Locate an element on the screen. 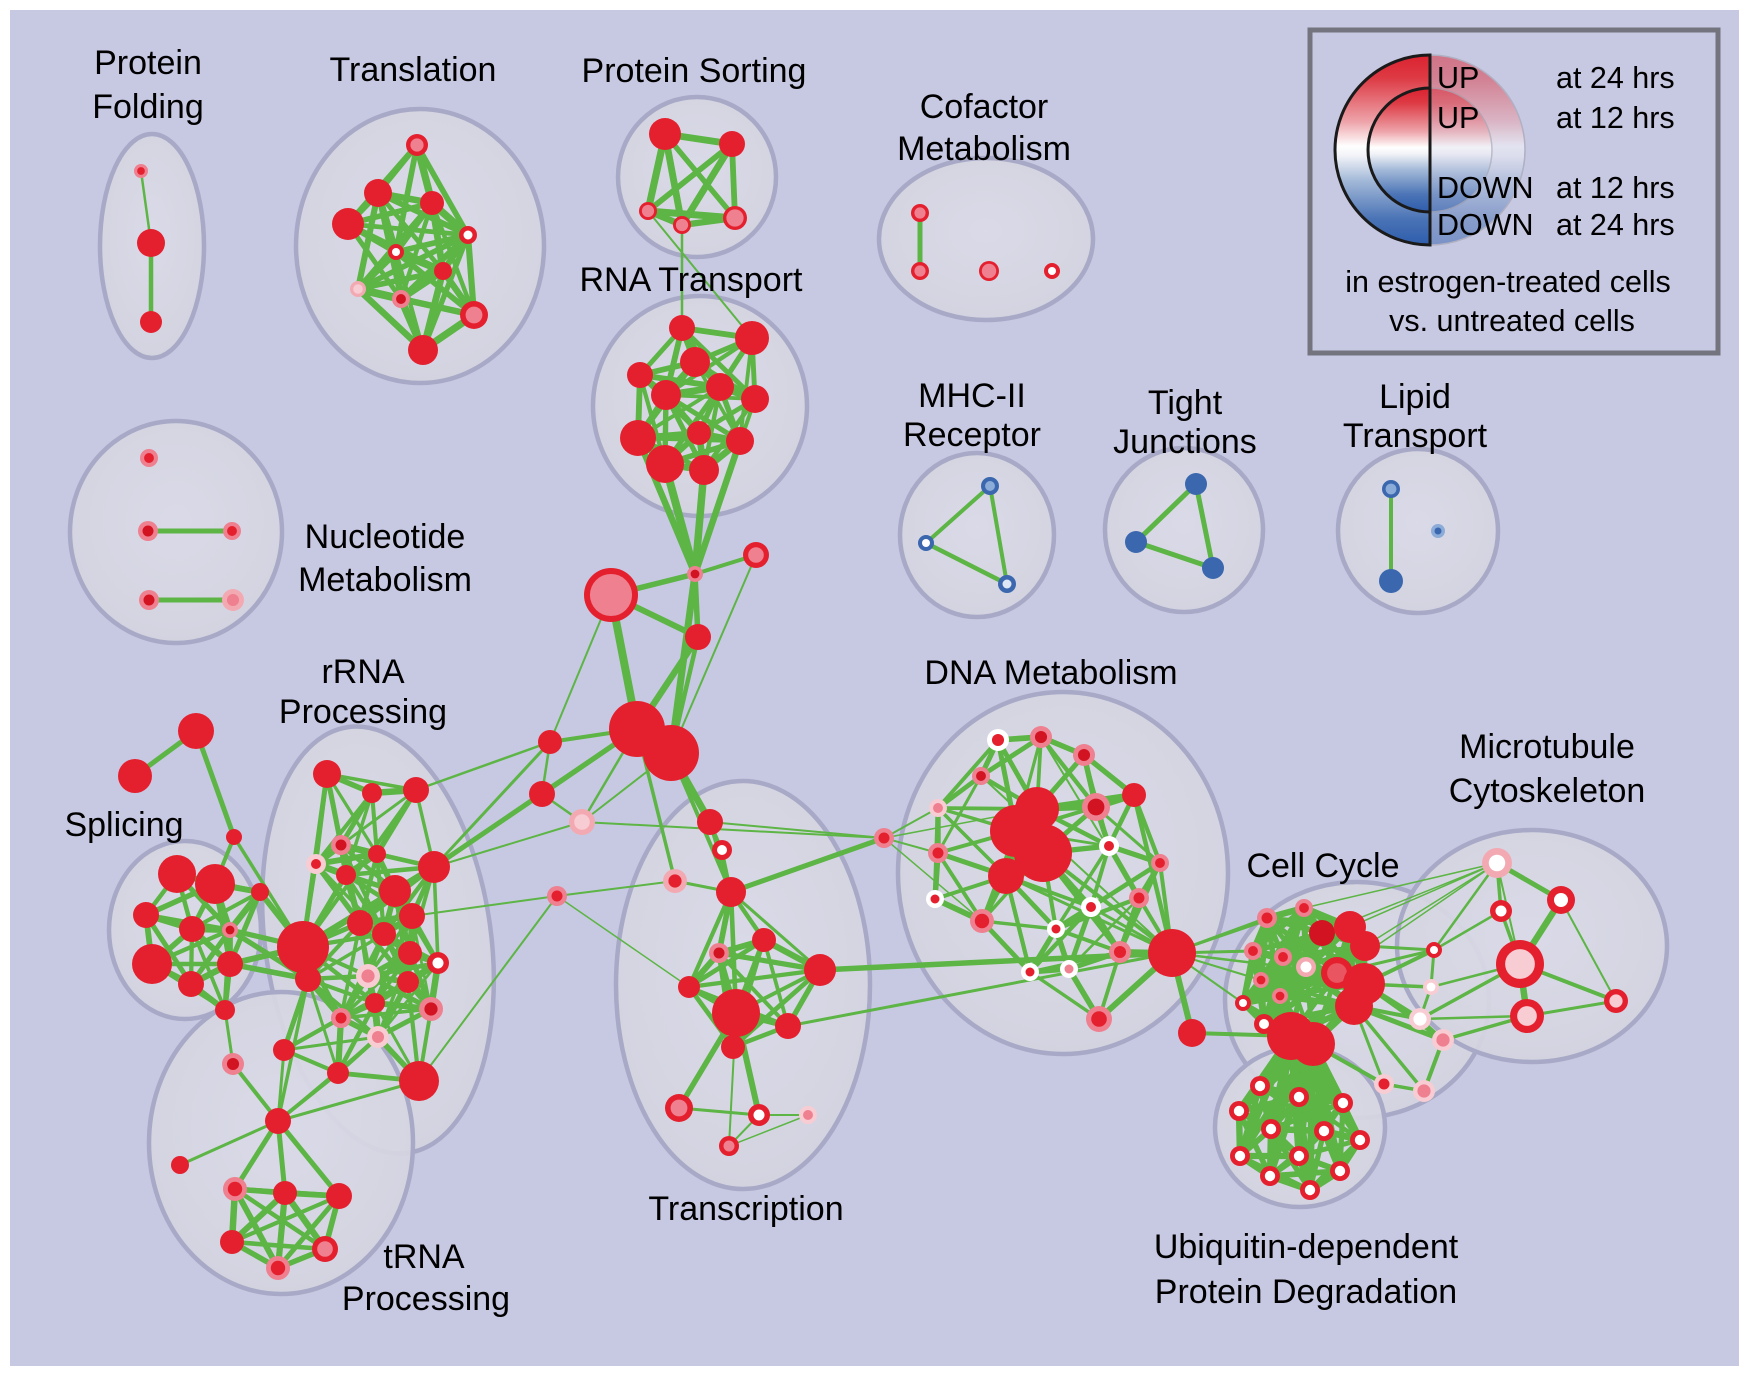 The width and height of the screenshot is (1750, 1381). svg-text: Protein Sorting is located at coordinates (694, 71).